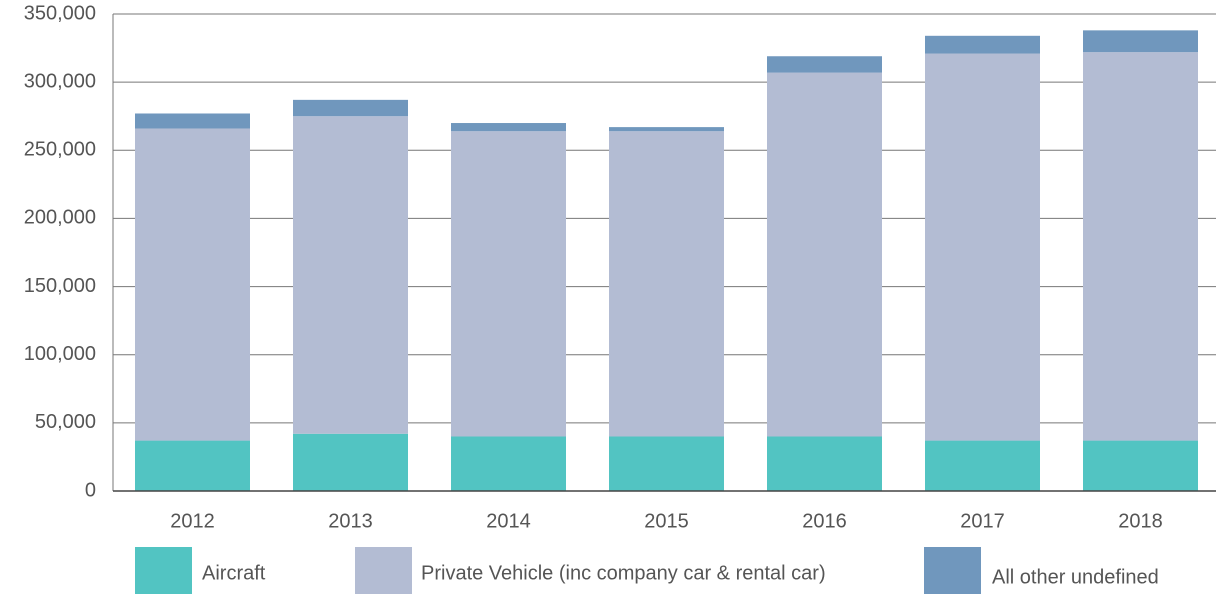 The width and height of the screenshot is (1216, 594). Describe the element at coordinates (60, 354) in the screenshot. I see `y-tick-label: 100,000` at that location.